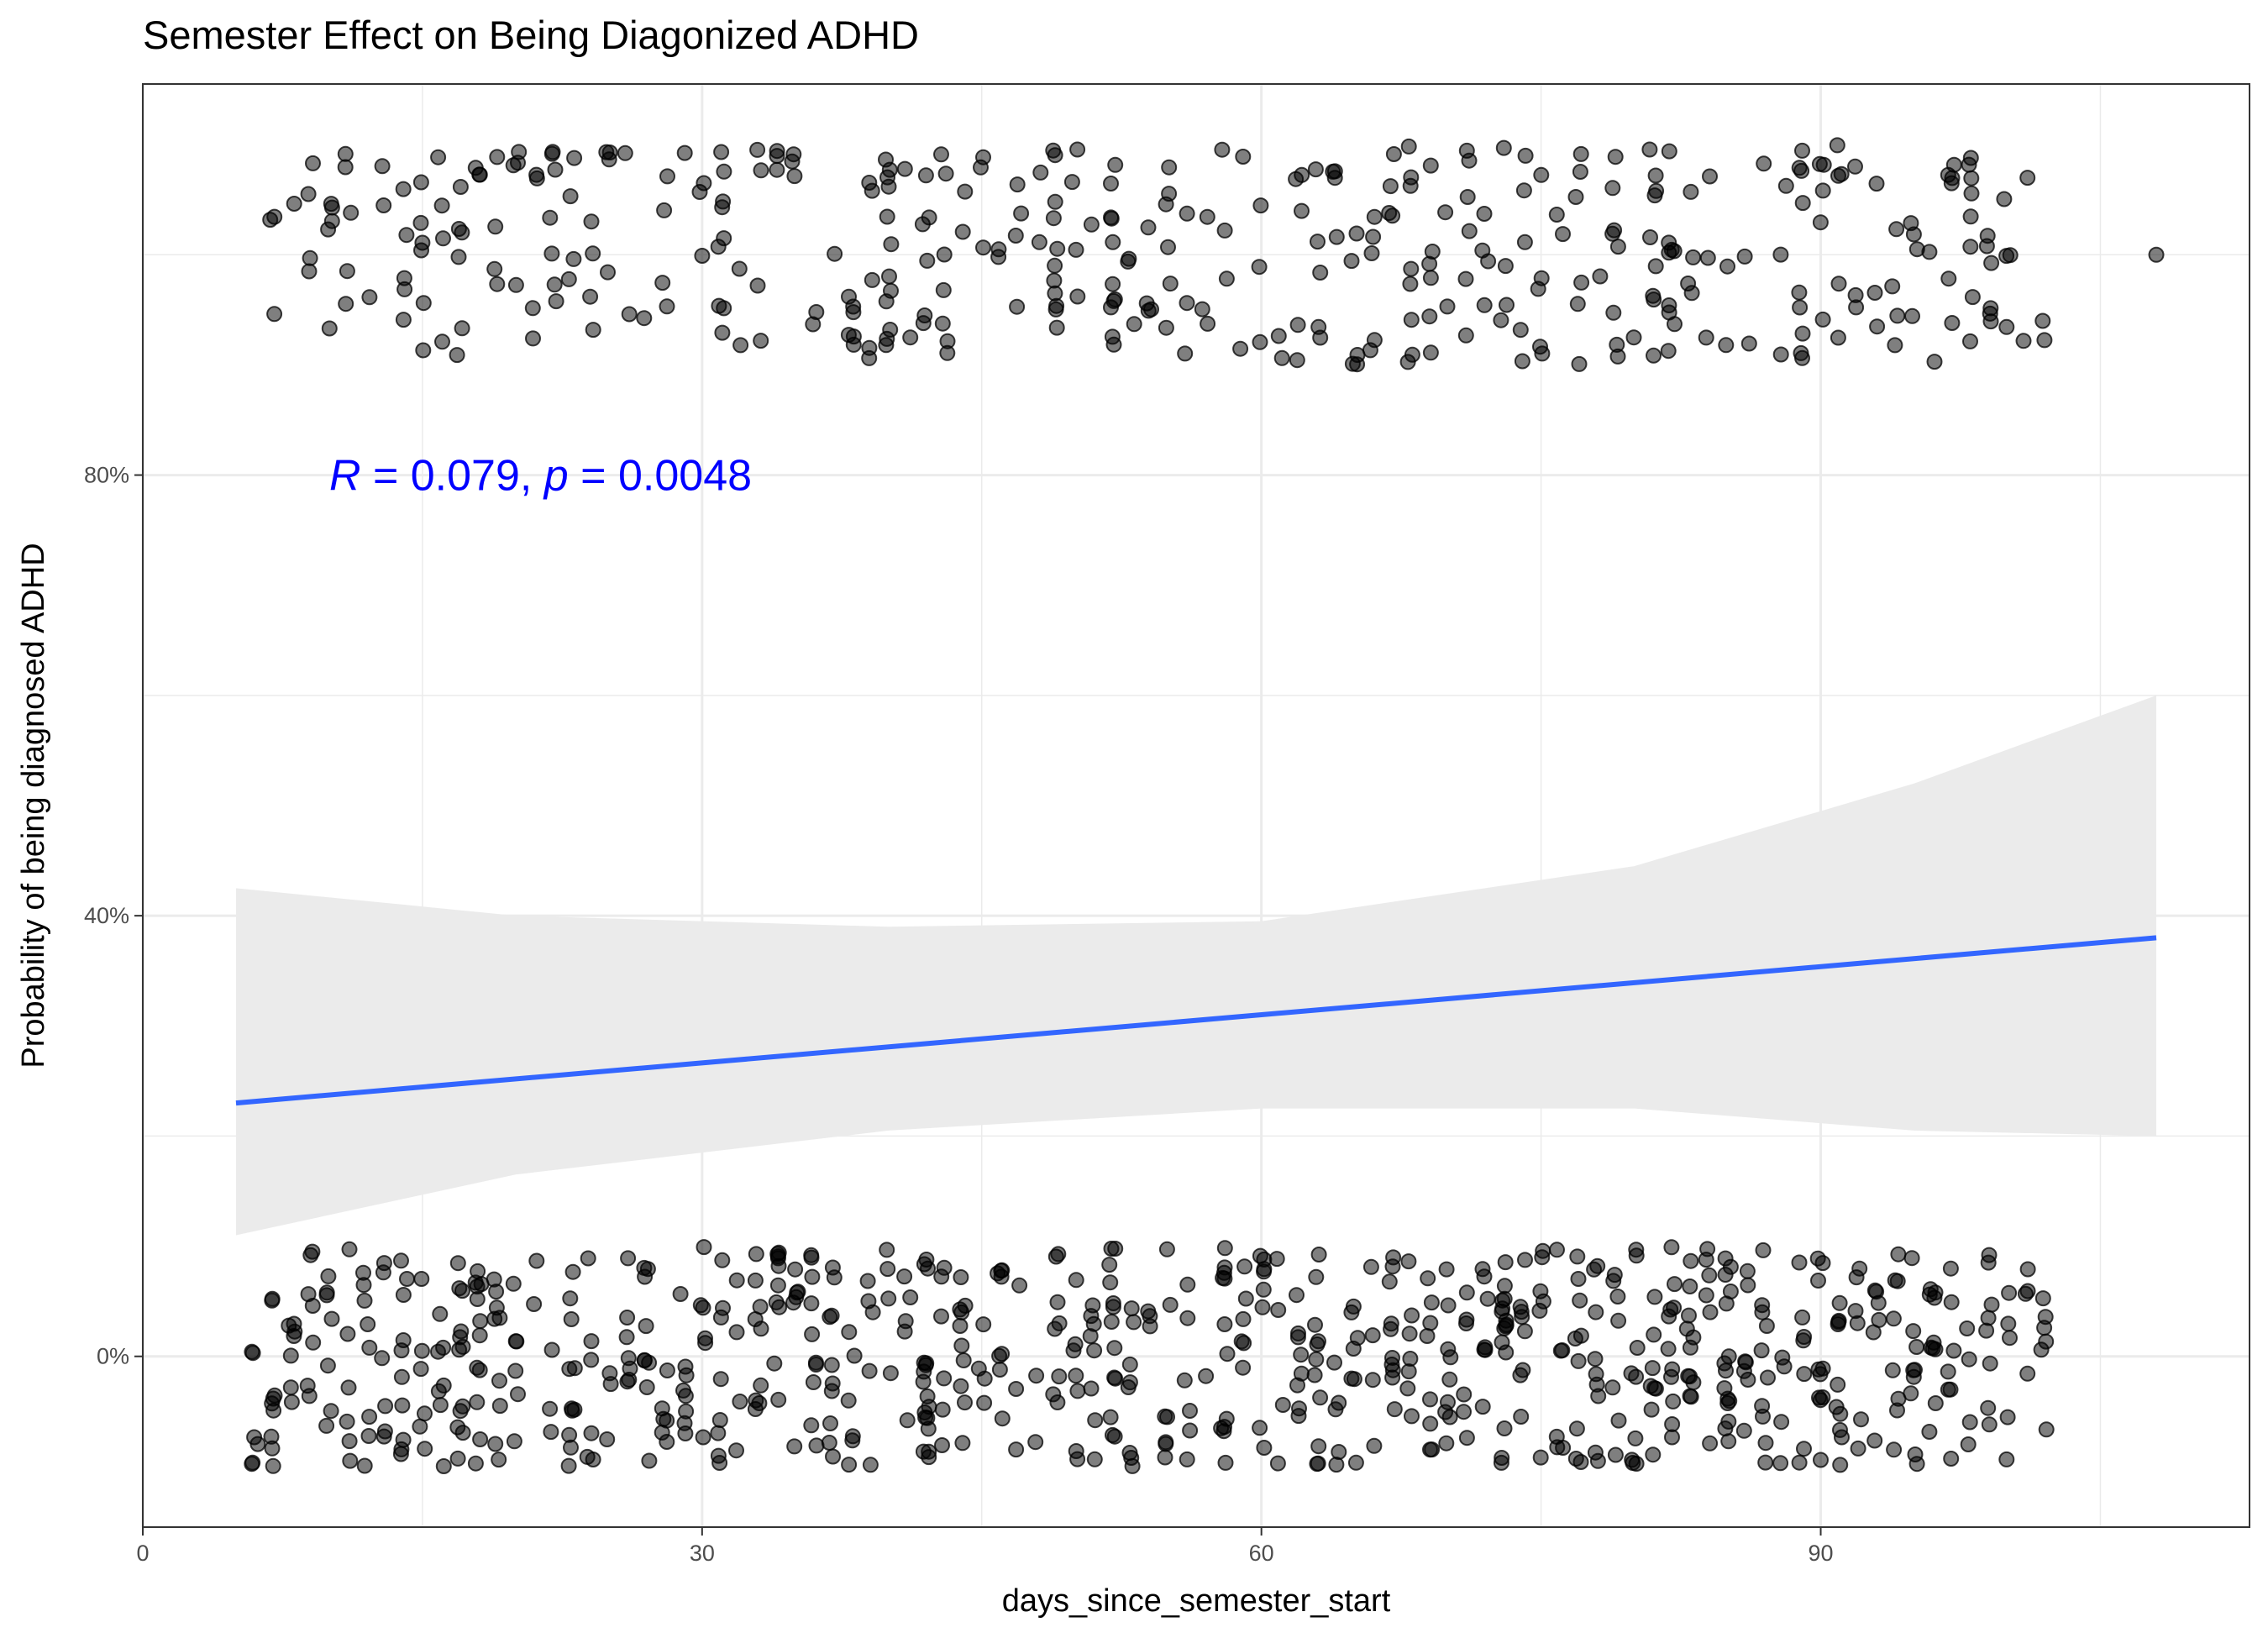 Image resolution: width=2268 pixels, height=1638 pixels. What do you see at coordinates (33, 805) in the screenshot?
I see `y-axis-title: Probability of being diagnosed ADHD` at bounding box center [33, 805].